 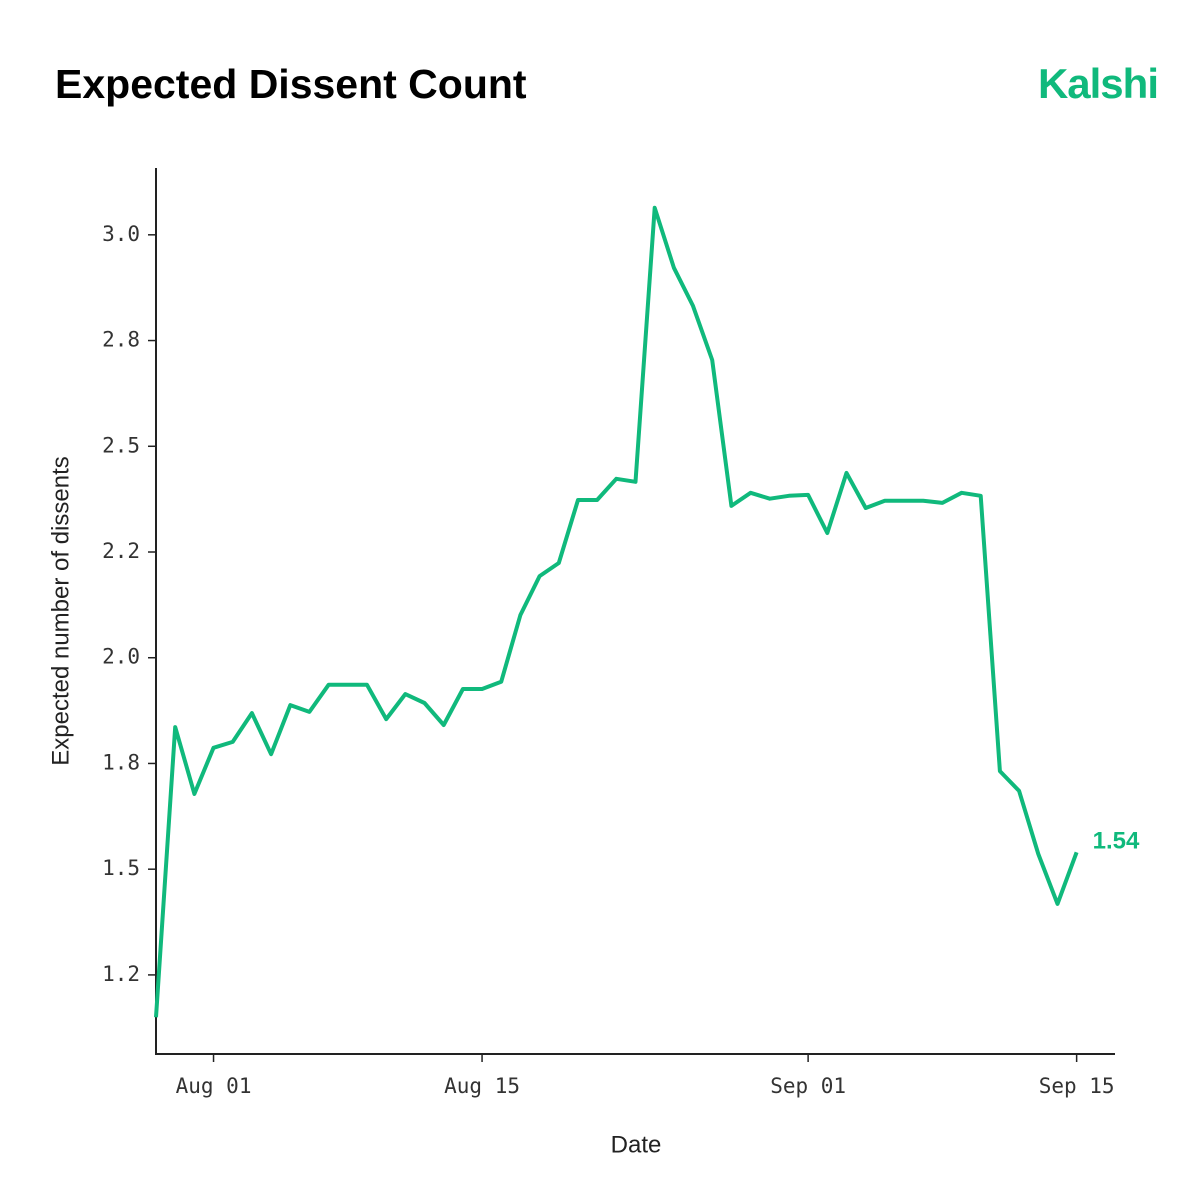 What do you see at coordinates (121, 868) in the screenshot?
I see `y-tick-label: 1.5` at bounding box center [121, 868].